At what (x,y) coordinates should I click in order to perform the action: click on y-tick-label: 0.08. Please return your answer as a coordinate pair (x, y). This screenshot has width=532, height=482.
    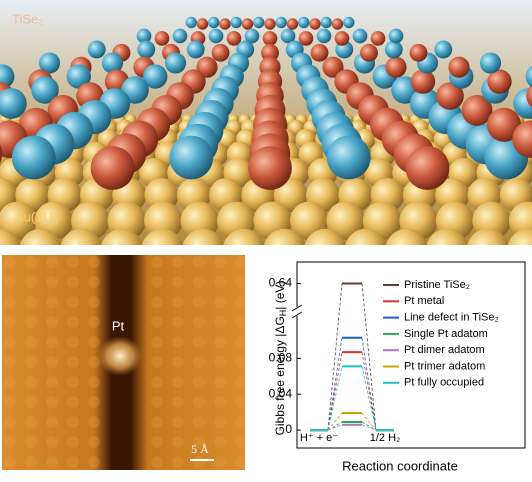
    Looking at the image, I should click on (281, 358).